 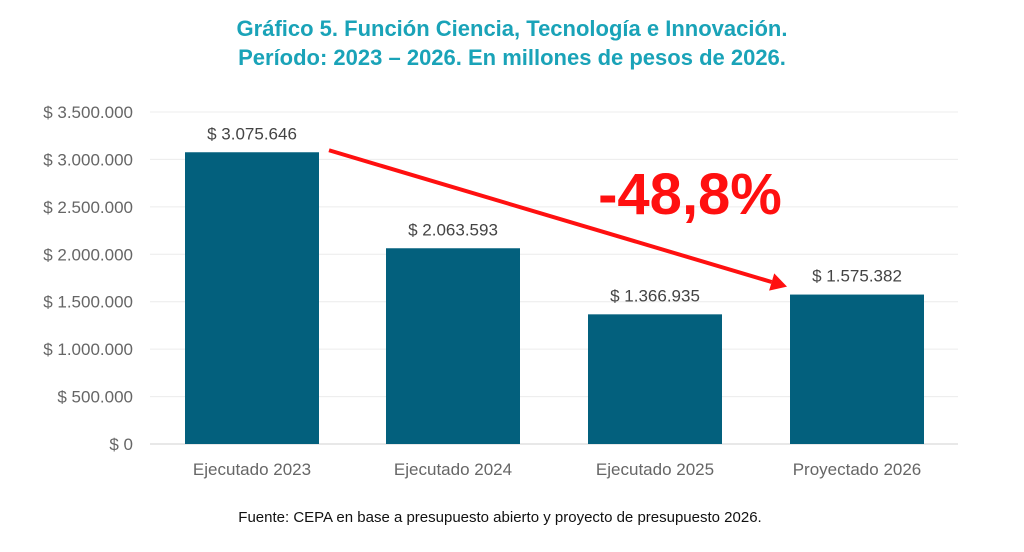 What do you see at coordinates (121, 444) in the screenshot?
I see `y-tick-label: $ 0` at bounding box center [121, 444].